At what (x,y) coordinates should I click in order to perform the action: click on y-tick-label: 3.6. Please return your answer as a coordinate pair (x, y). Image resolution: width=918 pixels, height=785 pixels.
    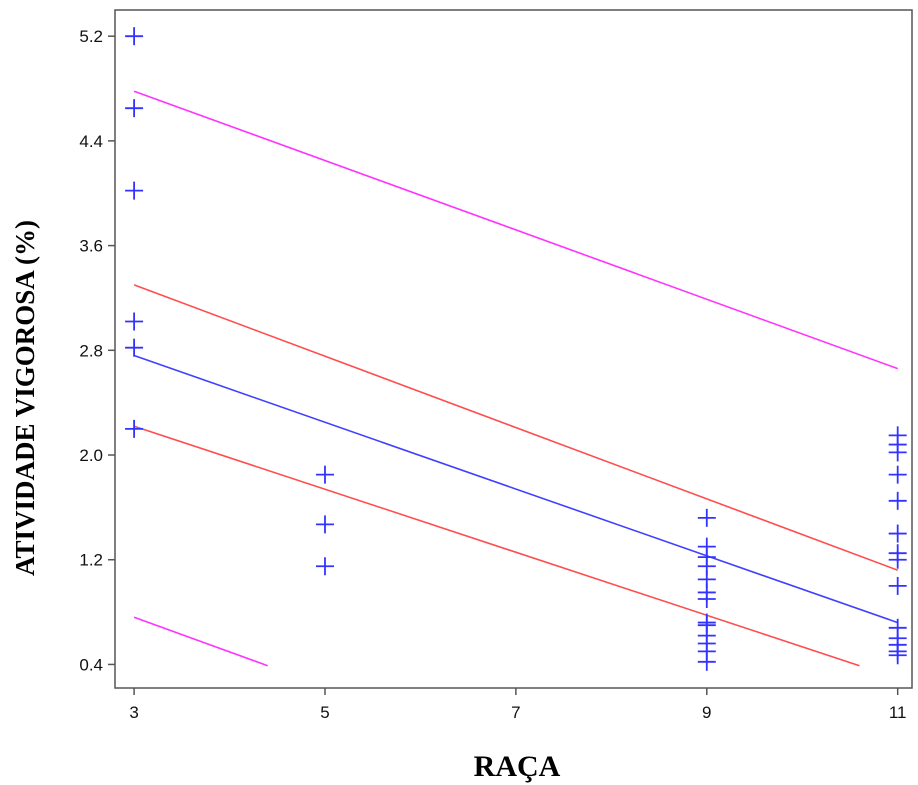
    Looking at the image, I should click on (91, 246).